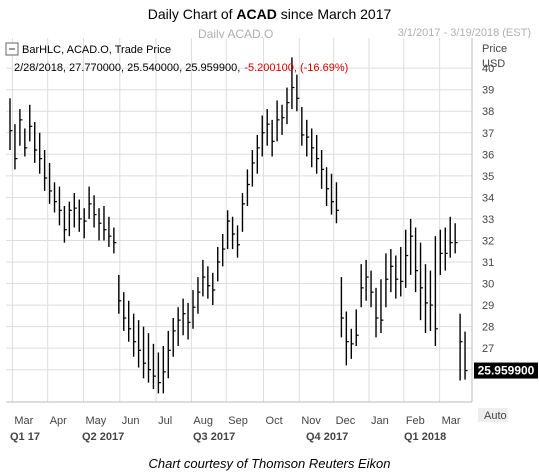 This screenshot has height=472, width=539. What do you see at coordinates (488, 112) in the screenshot?
I see `y-tick-label: 38` at bounding box center [488, 112].